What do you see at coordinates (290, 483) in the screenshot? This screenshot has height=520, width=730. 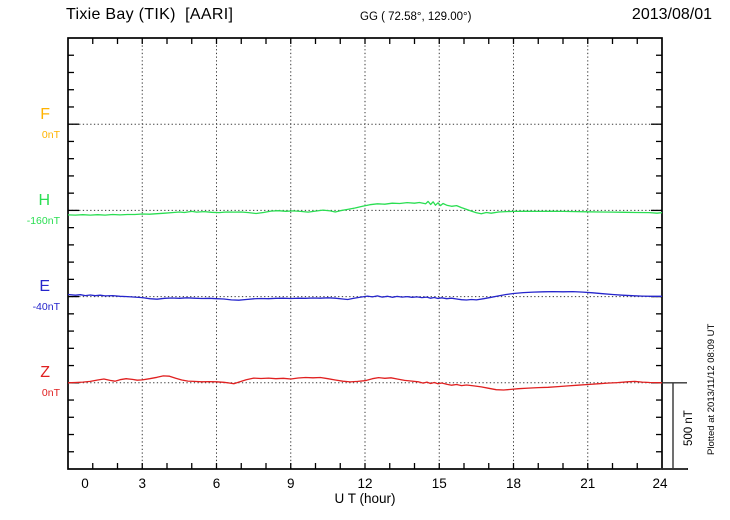 I see `x-tick-label: 9` at bounding box center [290, 483].